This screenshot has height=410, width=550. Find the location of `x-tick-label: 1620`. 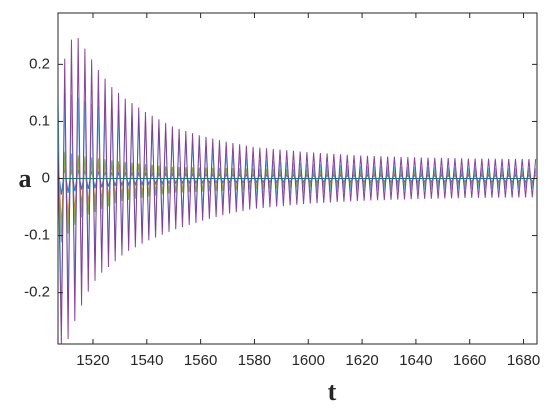

x-tick-label: 1620 is located at coordinates (361, 360).